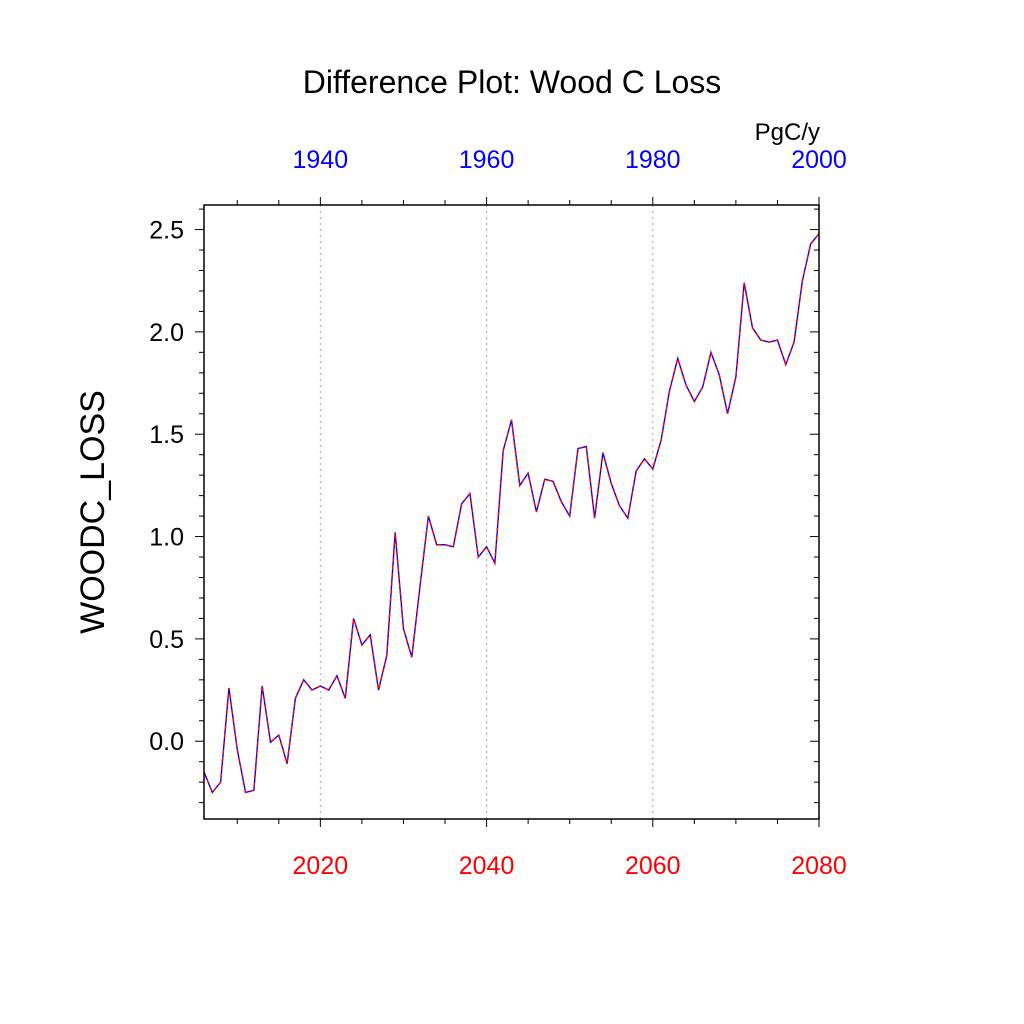  Describe the element at coordinates (787, 132) in the screenshot. I see `units-label: PgC/y` at that location.